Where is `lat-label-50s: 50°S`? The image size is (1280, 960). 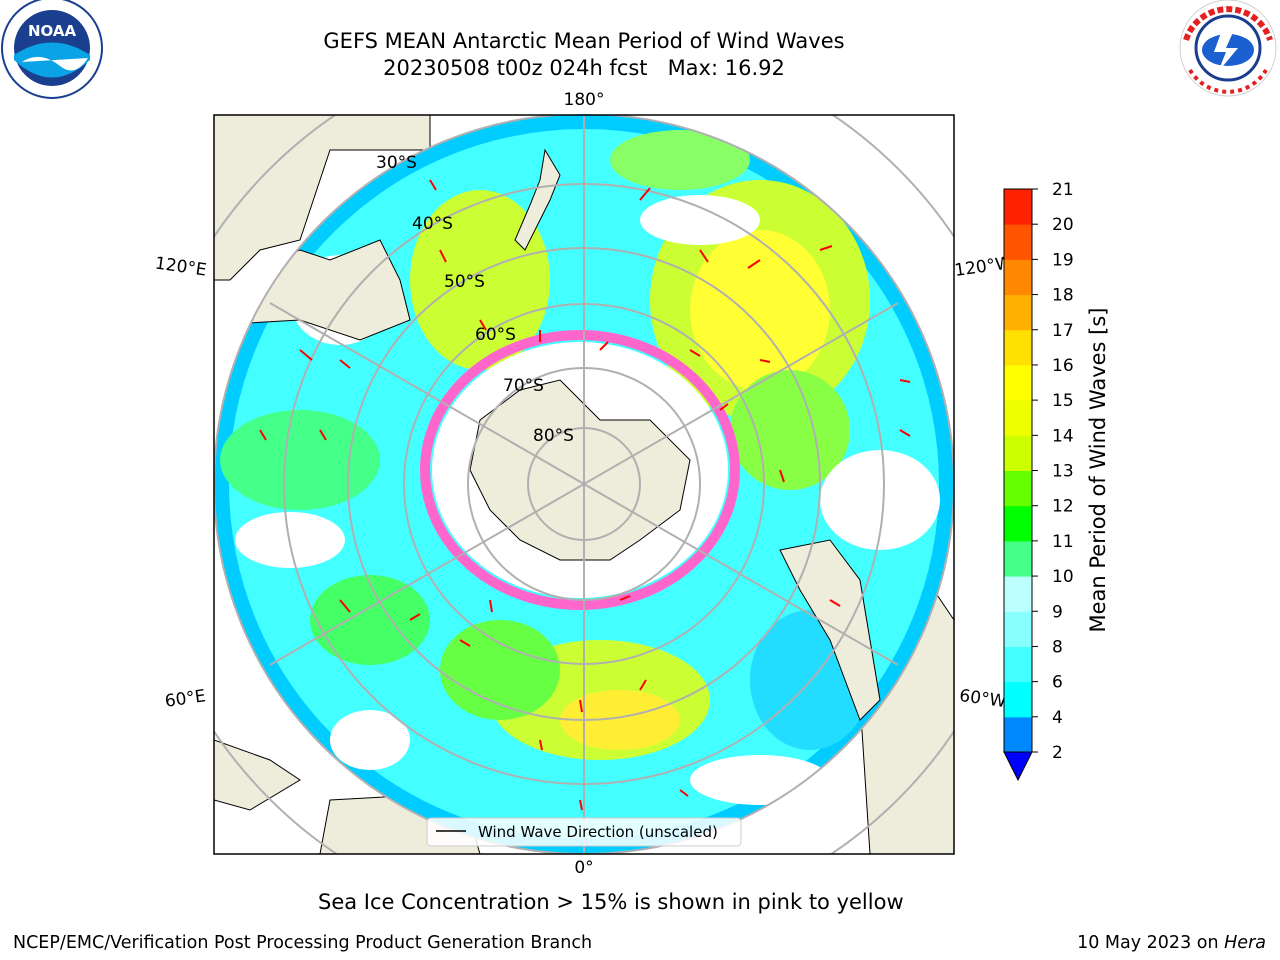 lat-label-50s: 50°S is located at coordinates (464, 282).